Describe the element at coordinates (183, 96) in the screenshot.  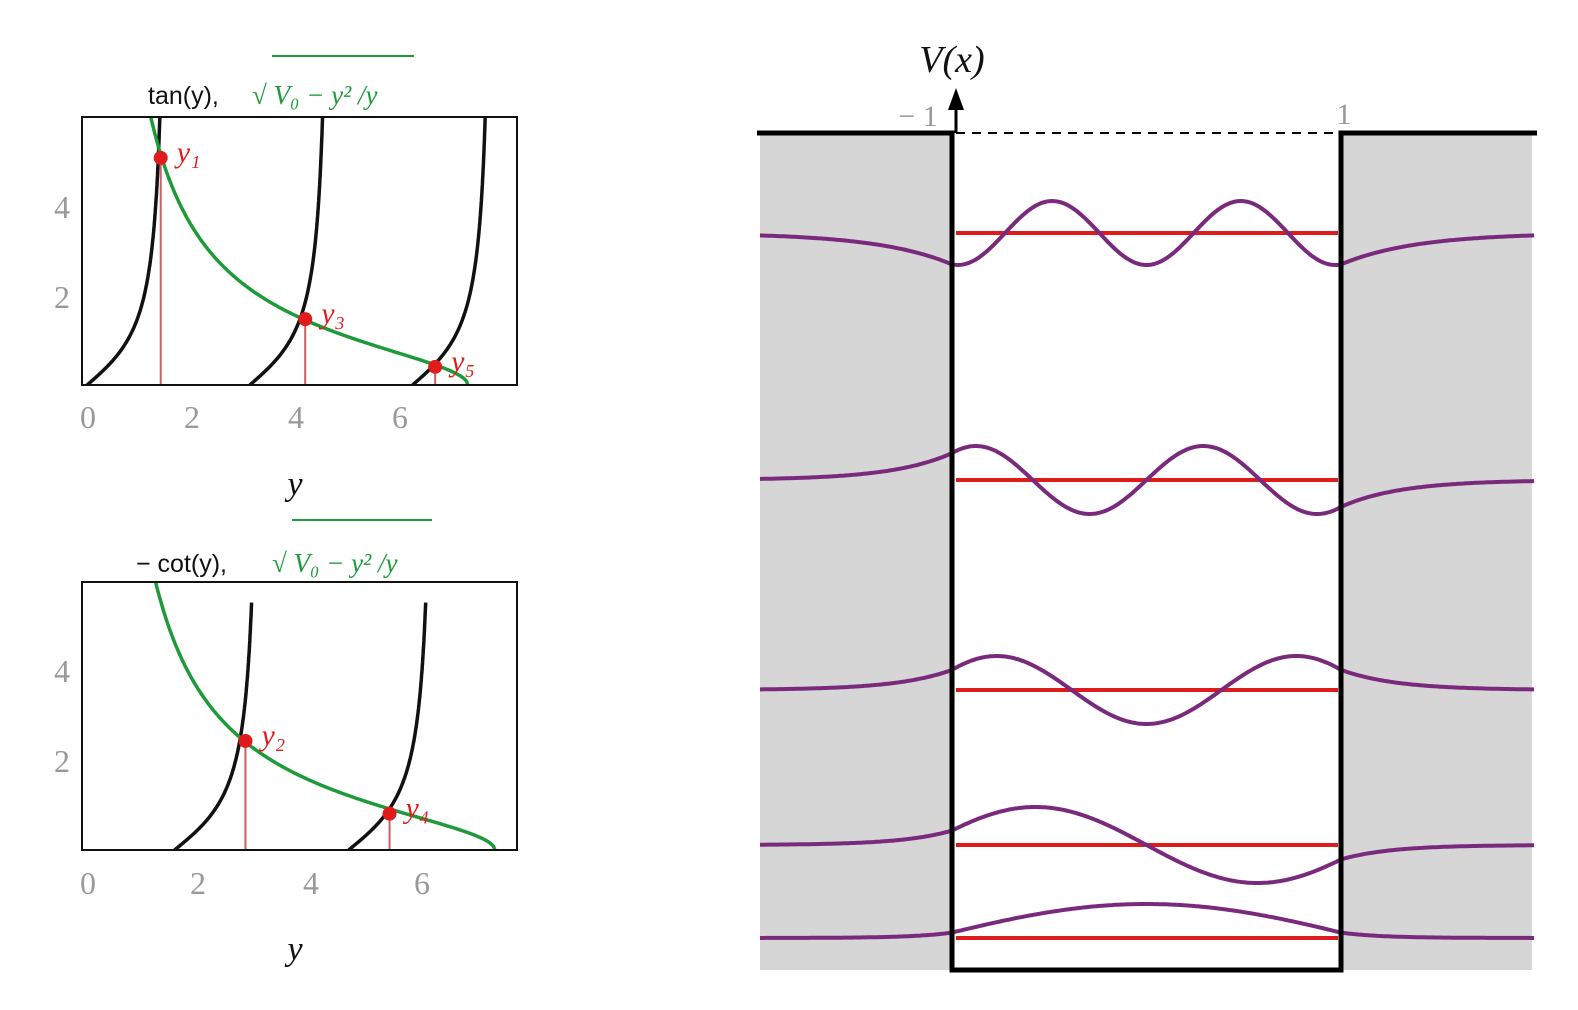
I see `top-panel-title-black: tan(y),` at that location.